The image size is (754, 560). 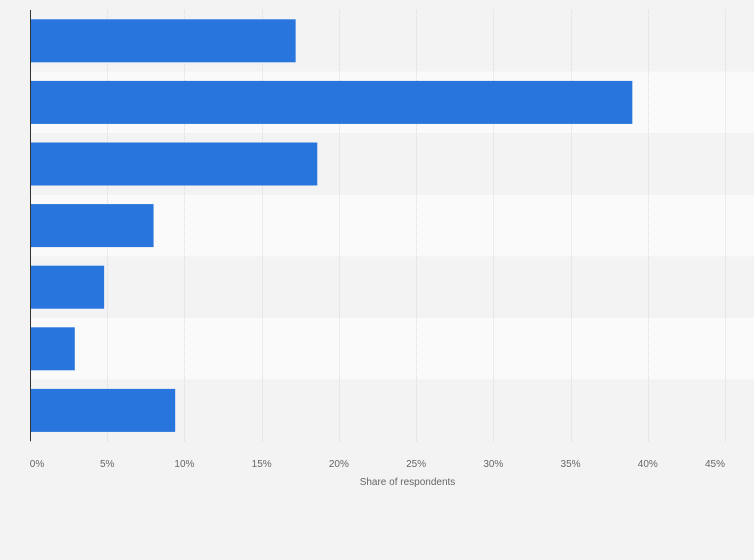 What do you see at coordinates (715, 464) in the screenshot?
I see `x-tick-label: 45%` at bounding box center [715, 464].